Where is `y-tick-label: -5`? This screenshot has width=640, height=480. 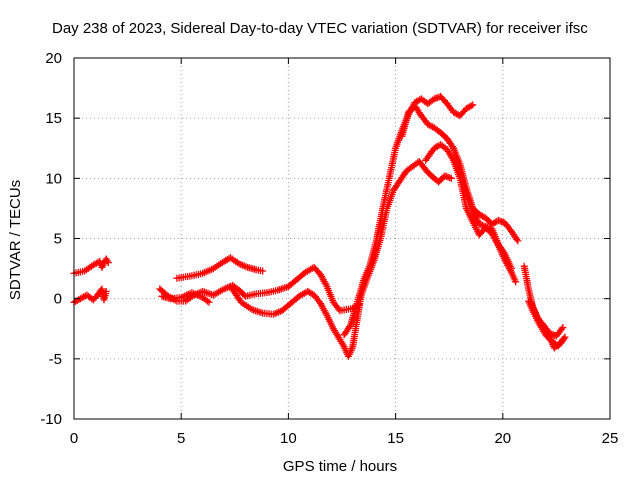 y-tick-label: -5 is located at coordinates (55, 359).